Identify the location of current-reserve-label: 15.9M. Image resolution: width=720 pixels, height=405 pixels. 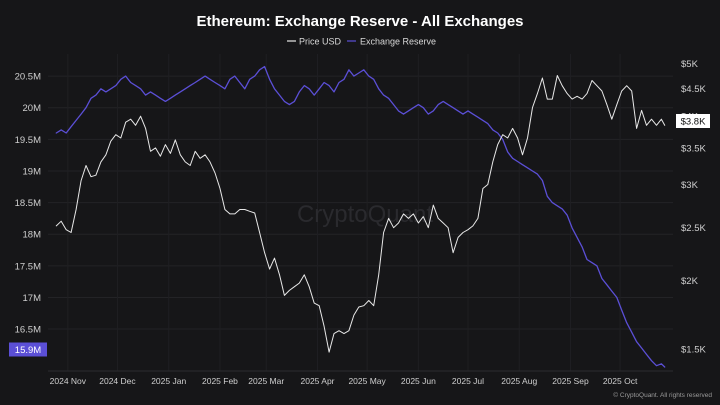
(28, 350).